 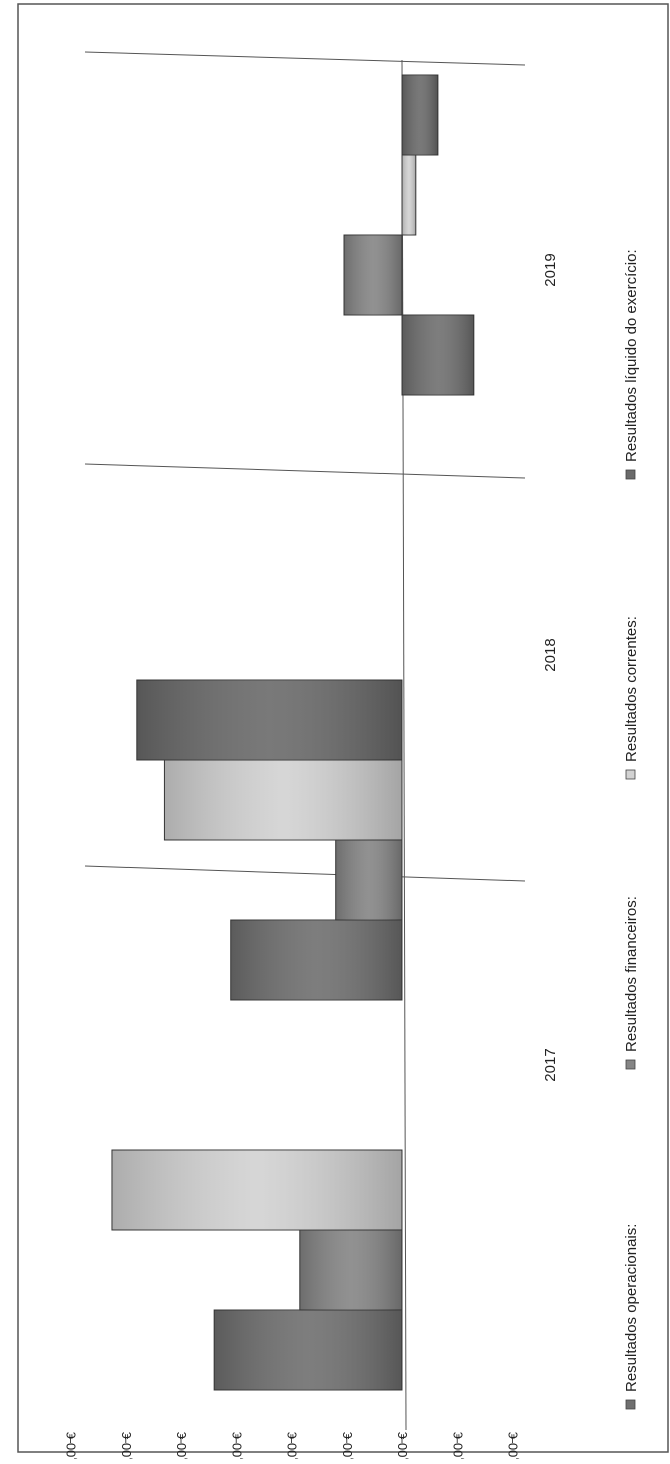 What do you see at coordinates (550, 654) in the screenshot?
I see `category-label: 2018` at bounding box center [550, 654].